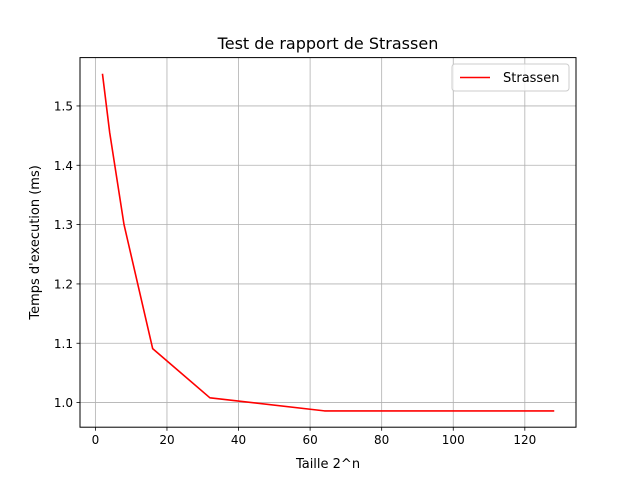 This screenshot has height=484, width=640. I want to click on y-tick-label: 1.4, so click(63, 166).